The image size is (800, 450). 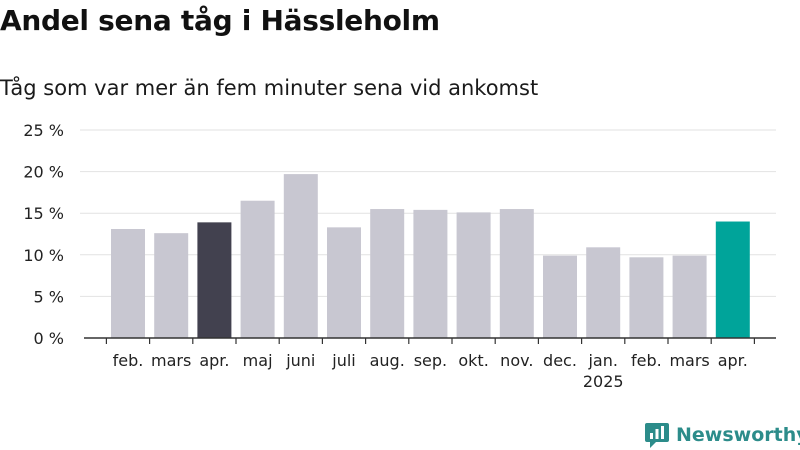 I want to click on y-tick-label: 25 %, so click(x=43, y=130).